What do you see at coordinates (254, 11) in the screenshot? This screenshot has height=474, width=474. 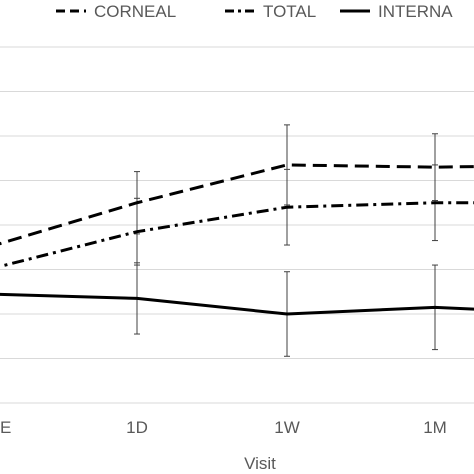 I see `legend: CORNEAL TOTAL INTERNA` at bounding box center [254, 11].